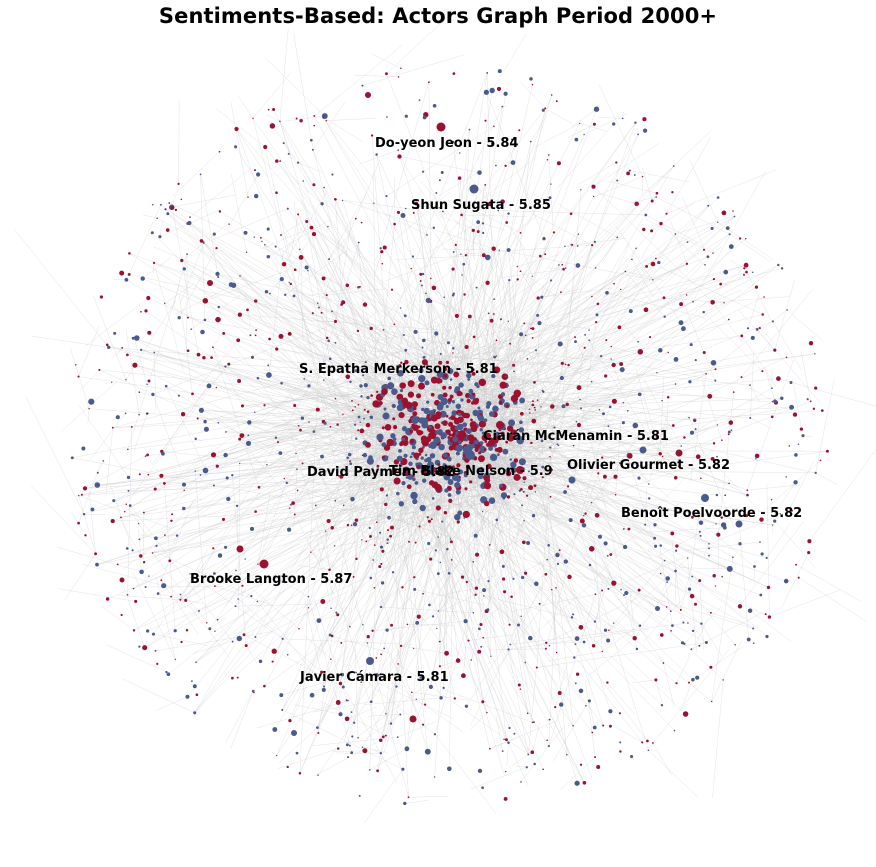  Describe the element at coordinates (374, 677) in the screenshot. I see `label-javier-camara: Javier Cámara - 5.81` at that location.